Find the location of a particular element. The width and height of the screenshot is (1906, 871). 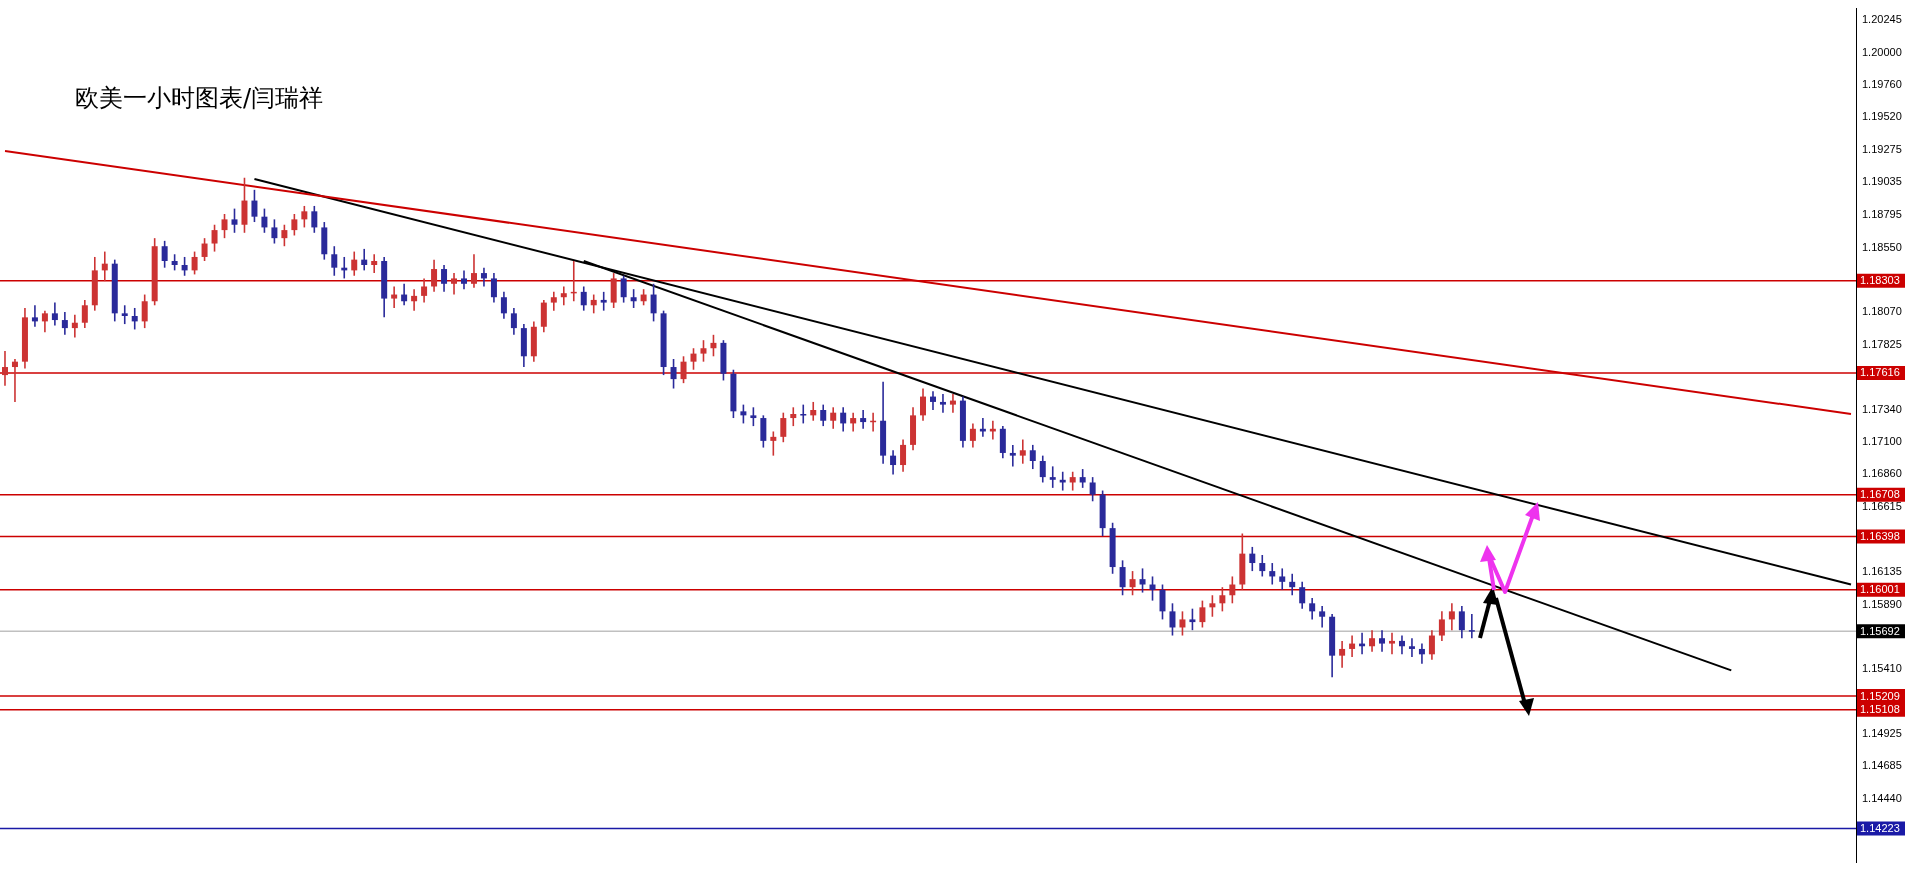

y-tick-label: 1.17825 is located at coordinates (1882, 343).